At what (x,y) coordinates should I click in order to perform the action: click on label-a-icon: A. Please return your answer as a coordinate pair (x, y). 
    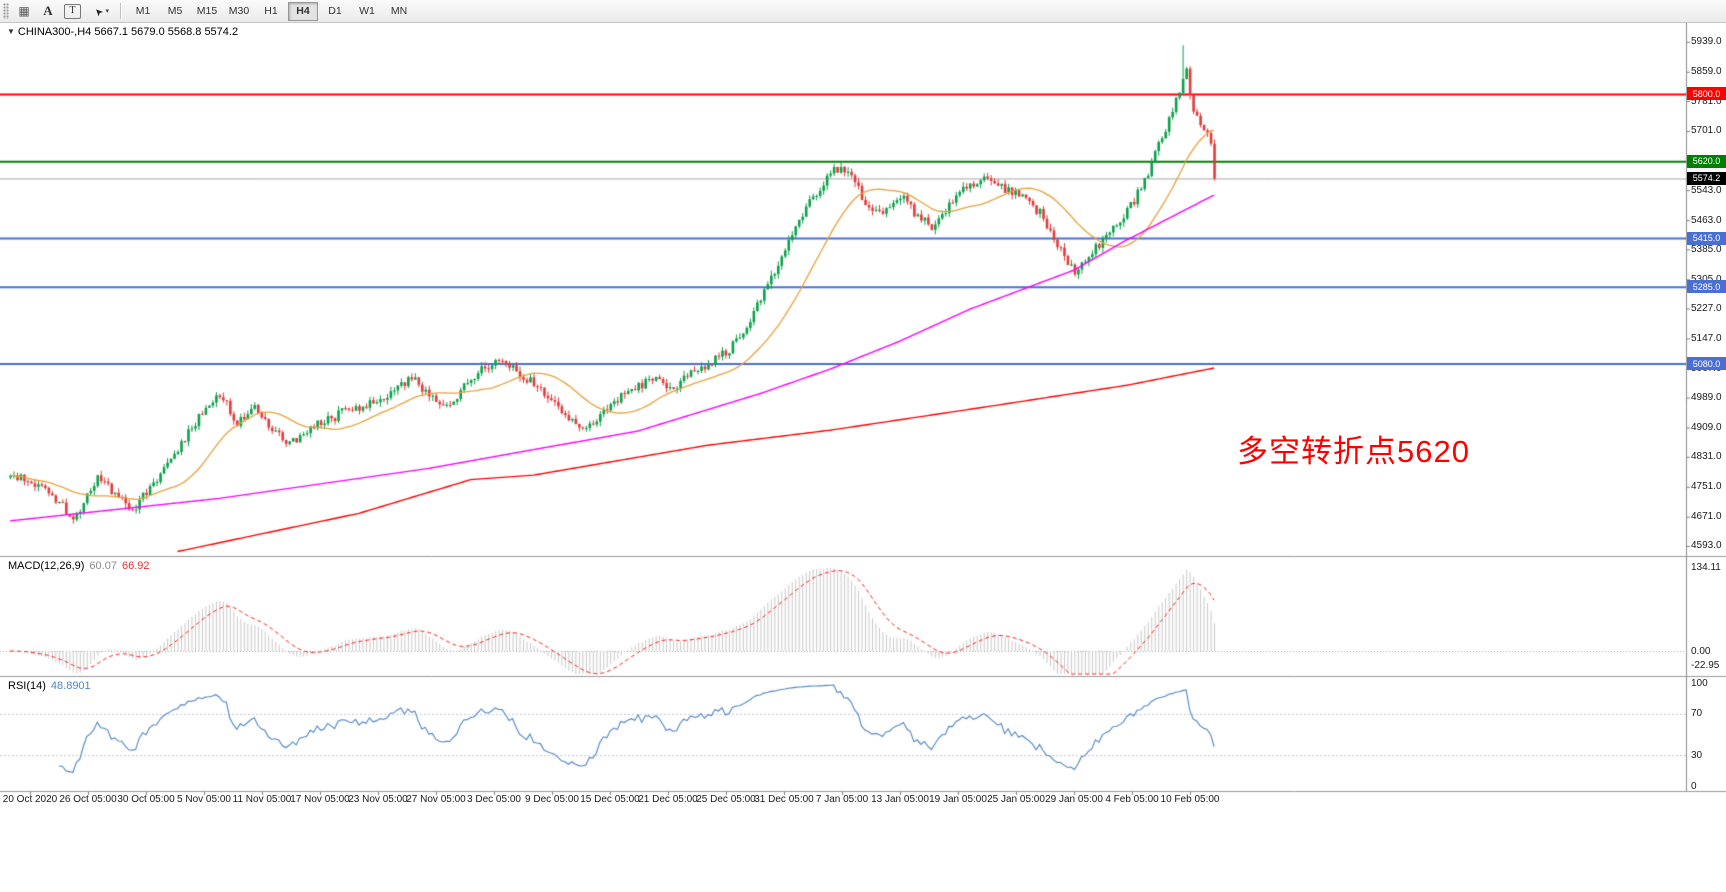
    Looking at the image, I should click on (48, 10).